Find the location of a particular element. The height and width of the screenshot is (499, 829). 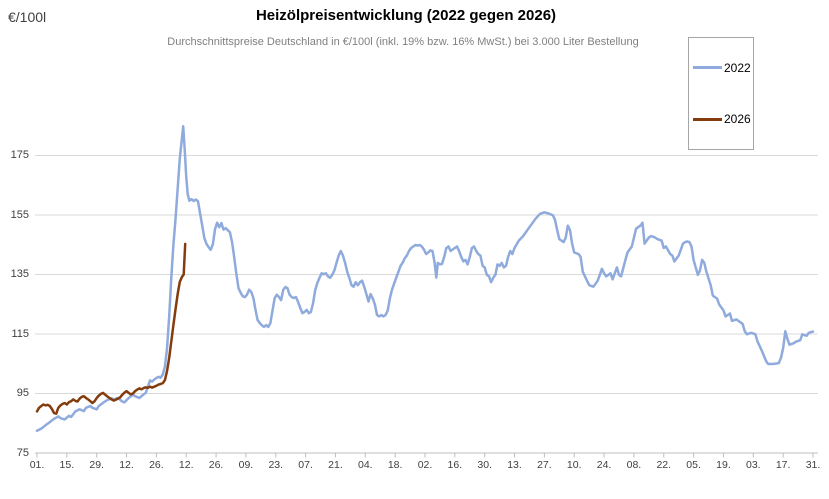

y-axis-label: 95 is located at coordinates (22, 393).